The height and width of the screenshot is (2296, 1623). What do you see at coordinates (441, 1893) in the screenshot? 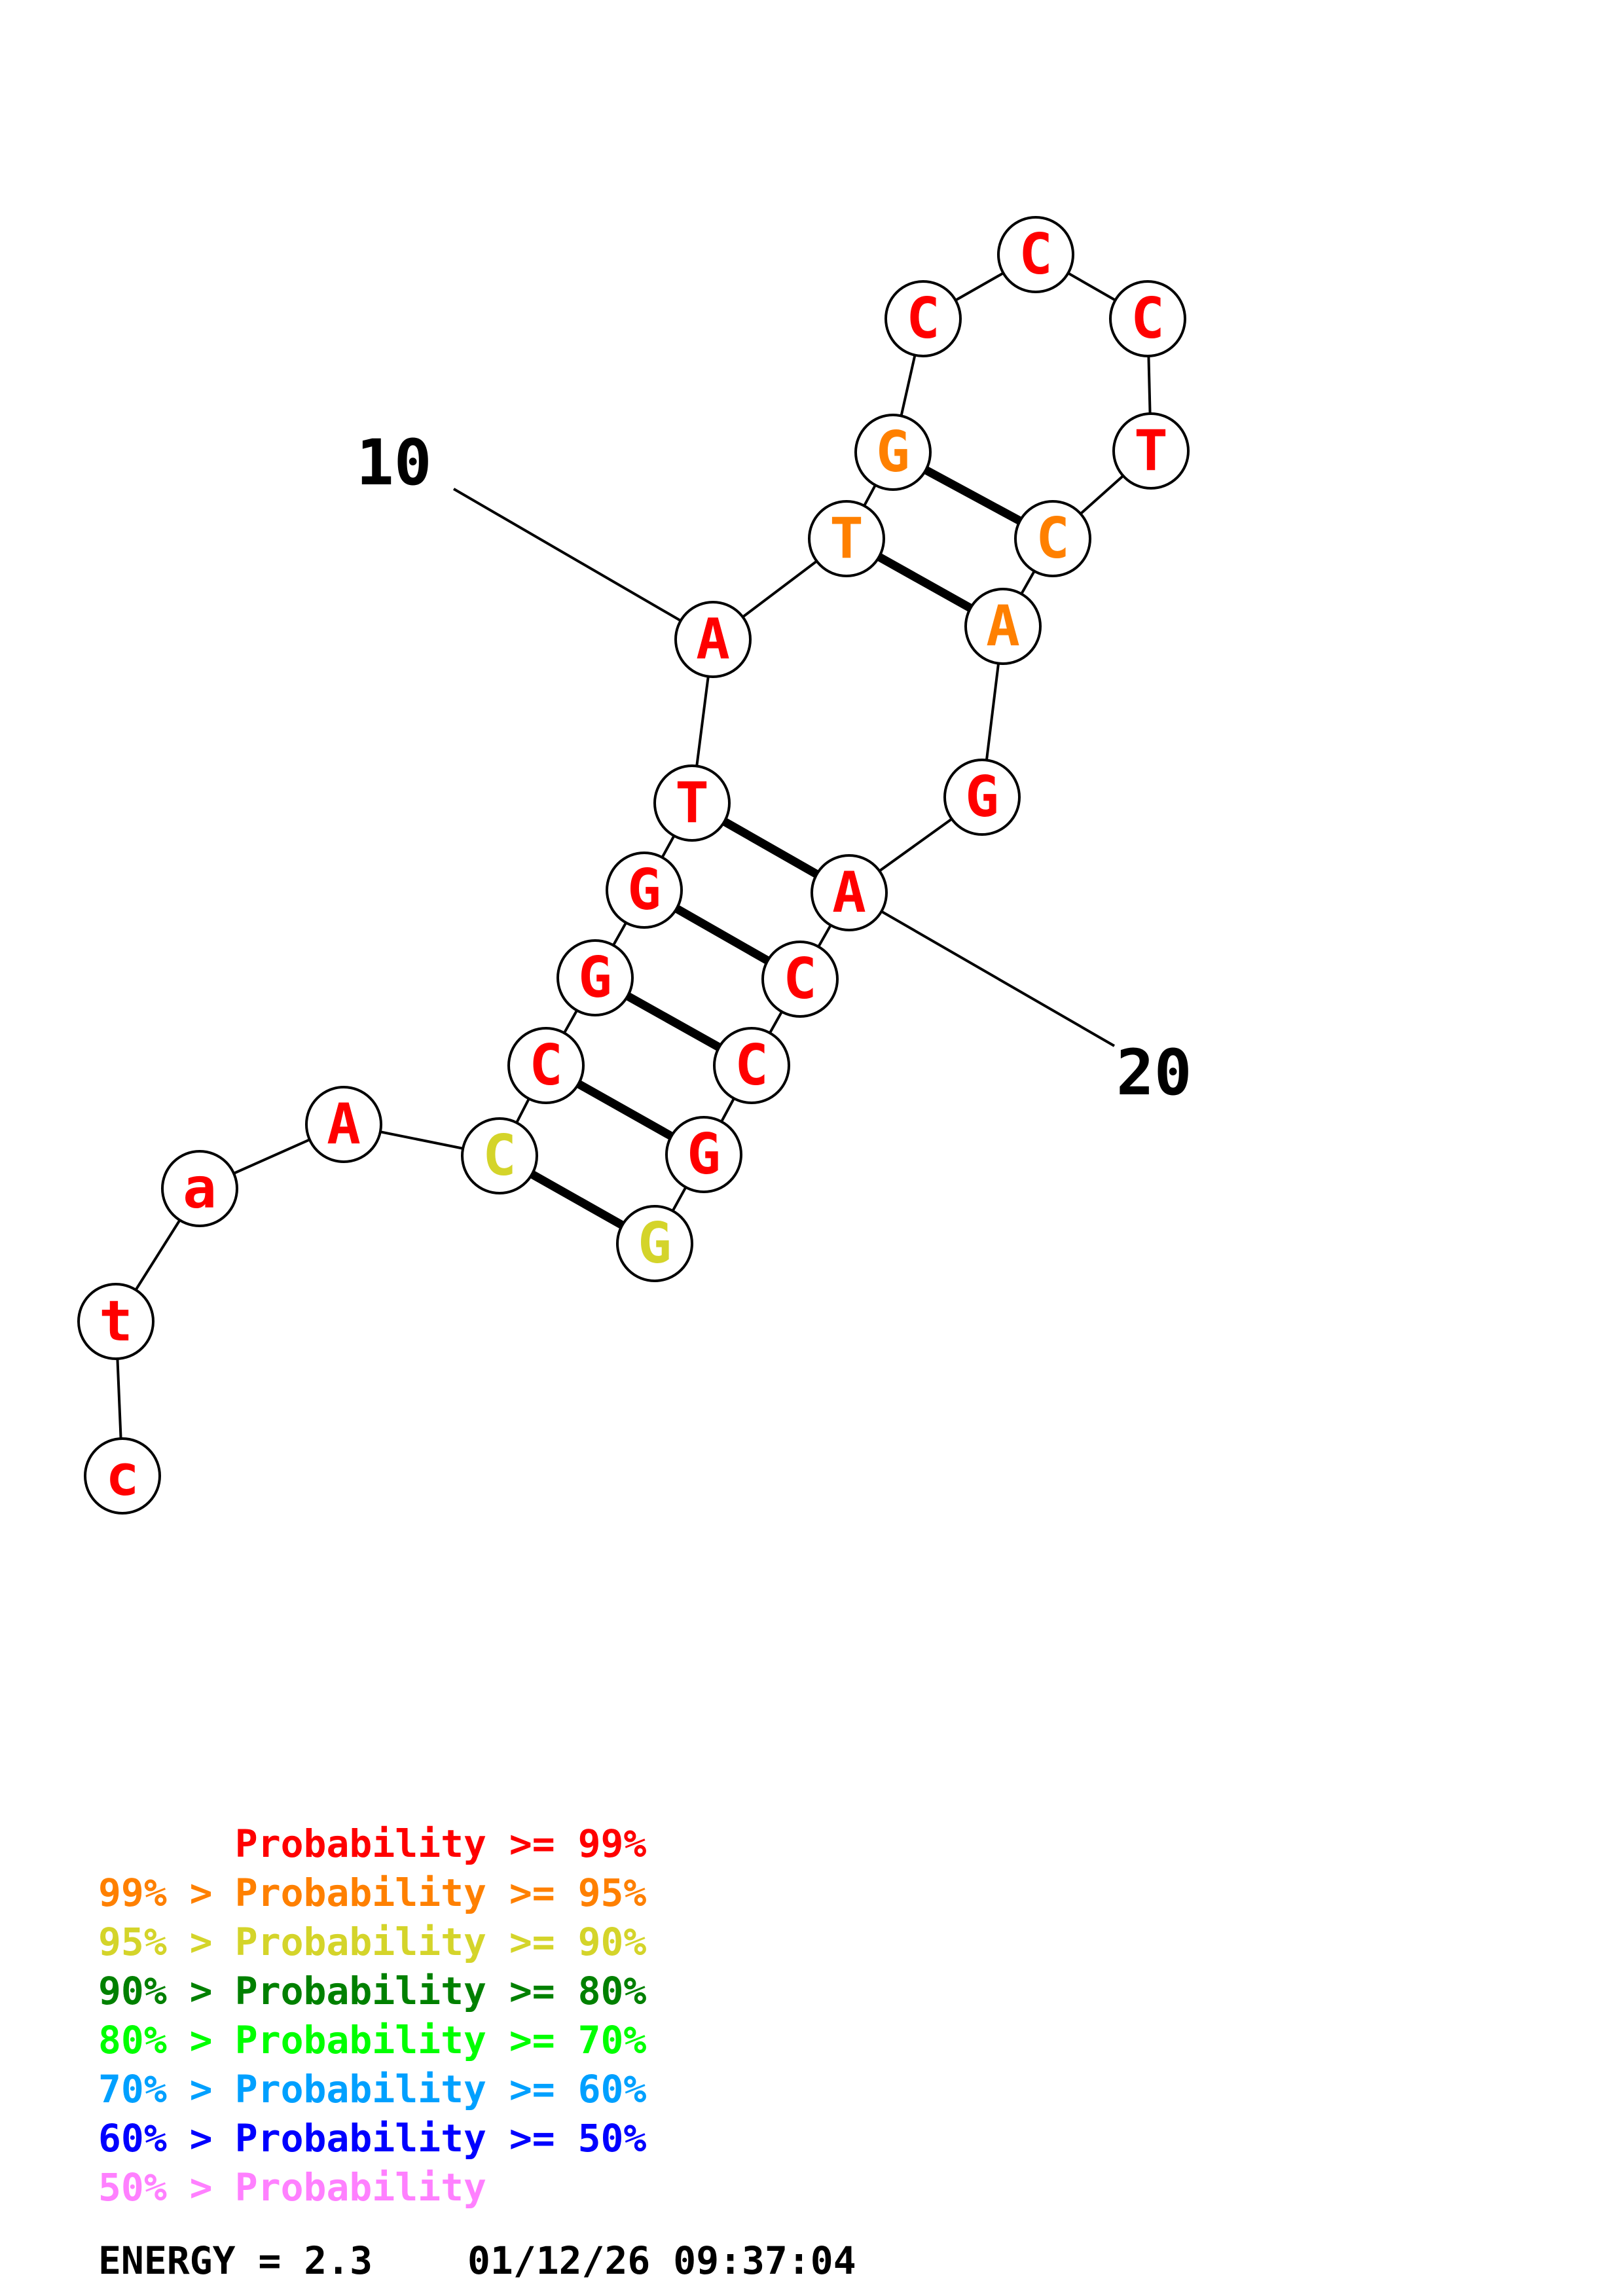
I see `legend-label: Probability >= 95%` at bounding box center [441, 1893].